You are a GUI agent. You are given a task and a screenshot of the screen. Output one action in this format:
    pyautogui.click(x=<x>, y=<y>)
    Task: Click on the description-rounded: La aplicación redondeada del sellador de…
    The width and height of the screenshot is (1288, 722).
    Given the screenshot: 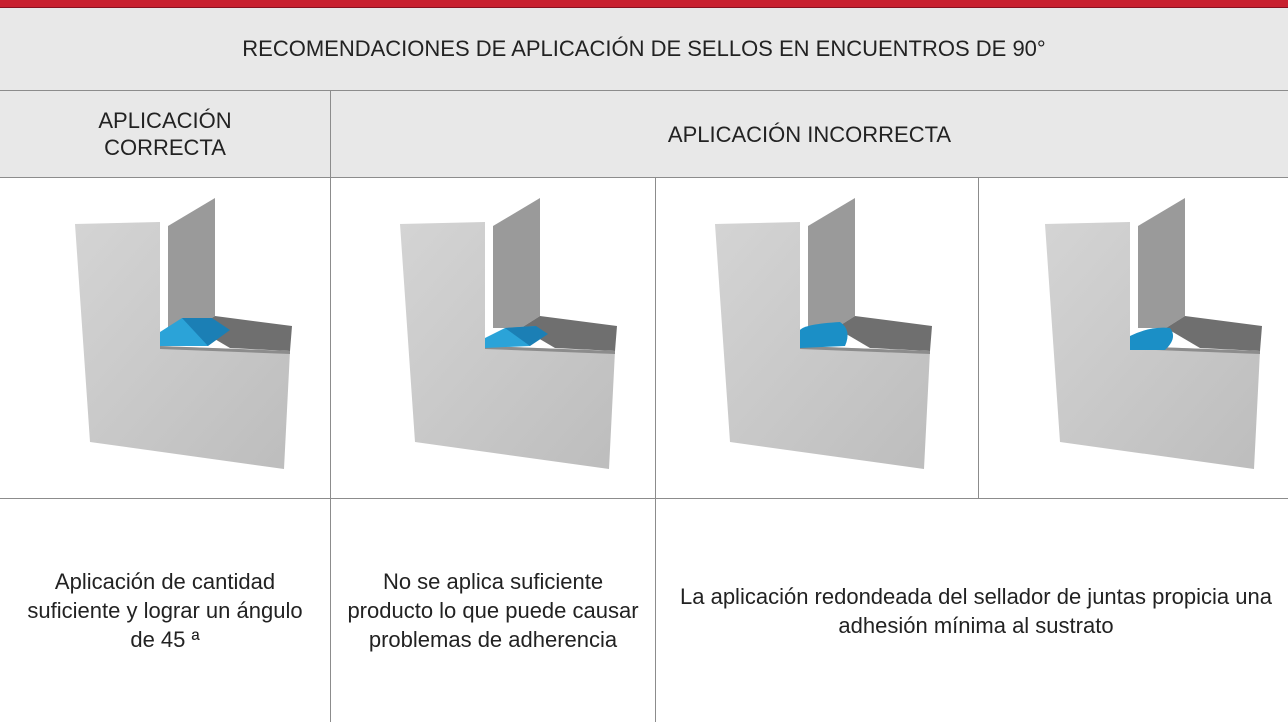 What is the action you would take?
    pyautogui.click(x=976, y=610)
    